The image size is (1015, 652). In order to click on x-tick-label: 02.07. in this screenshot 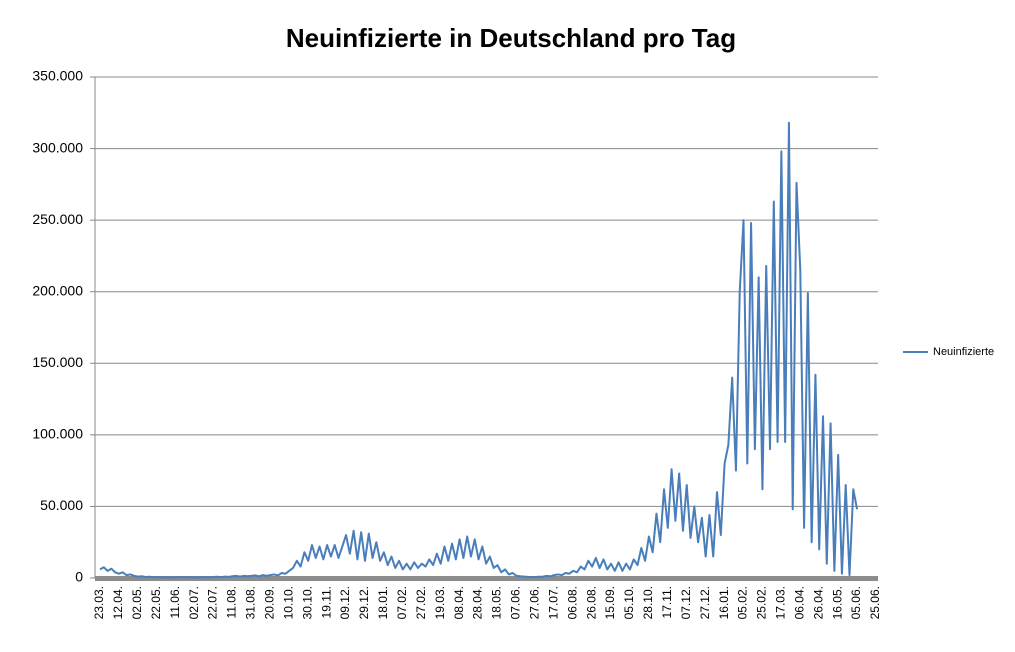, I will do `click(194, 602)`.